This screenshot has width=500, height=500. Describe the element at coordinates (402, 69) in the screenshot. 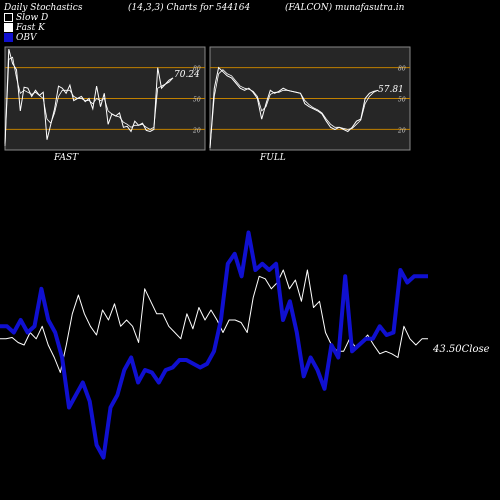

I see `full-level-label-80: 80` at that location.